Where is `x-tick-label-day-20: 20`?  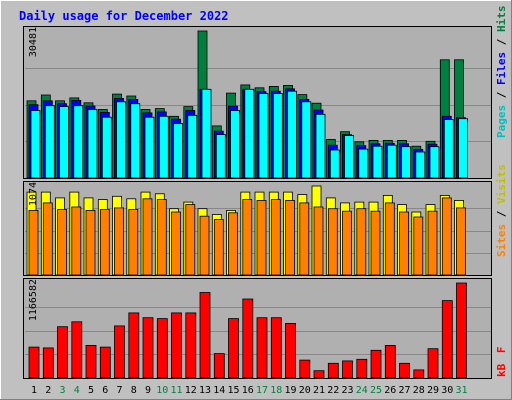
x-tick-label-day-20: 20 is located at coordinates (305, 390).